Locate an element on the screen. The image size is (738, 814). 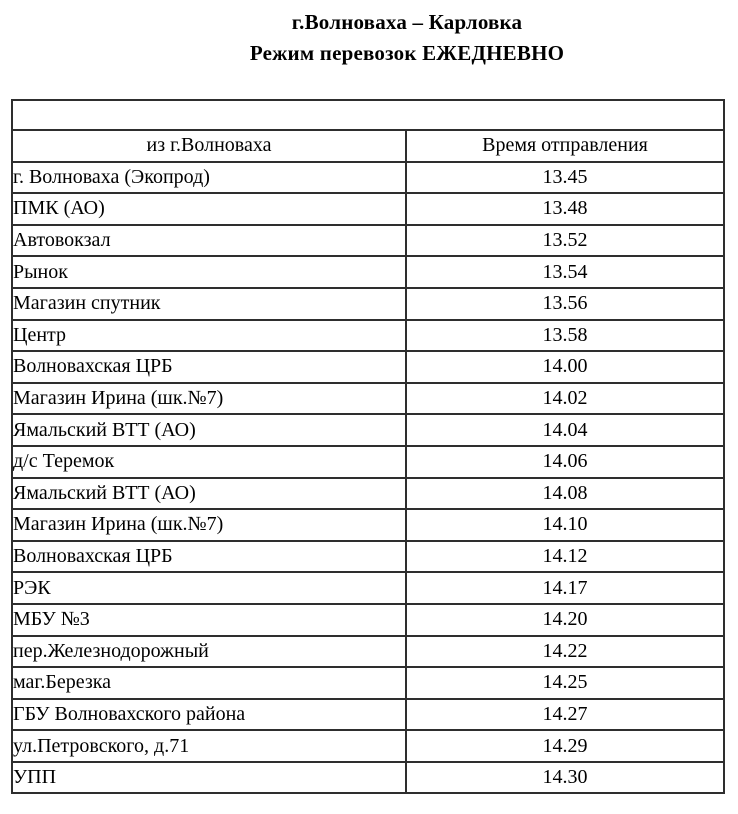
stop-name-cell: маг.Березка is located at coordinates (209, 683).